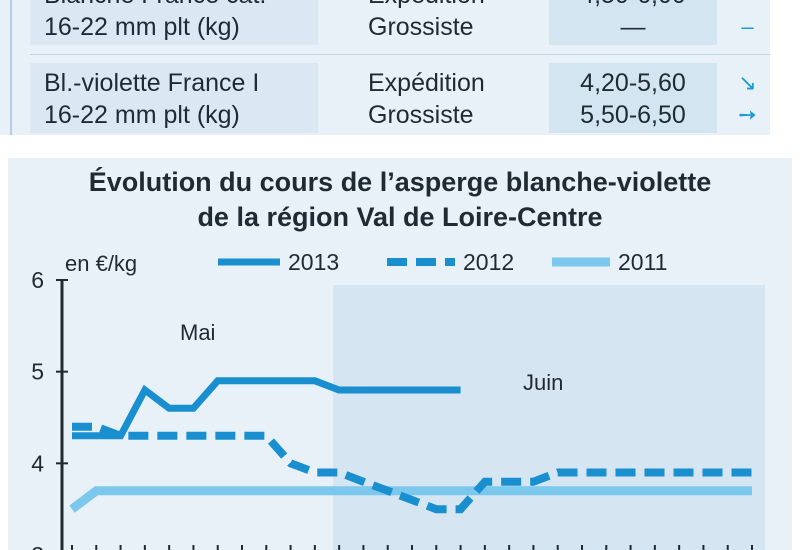 Image resolution: width=800 pixels, height=550 pixels. I want to click on legend-label-2013: 2013, so click(313, 262).